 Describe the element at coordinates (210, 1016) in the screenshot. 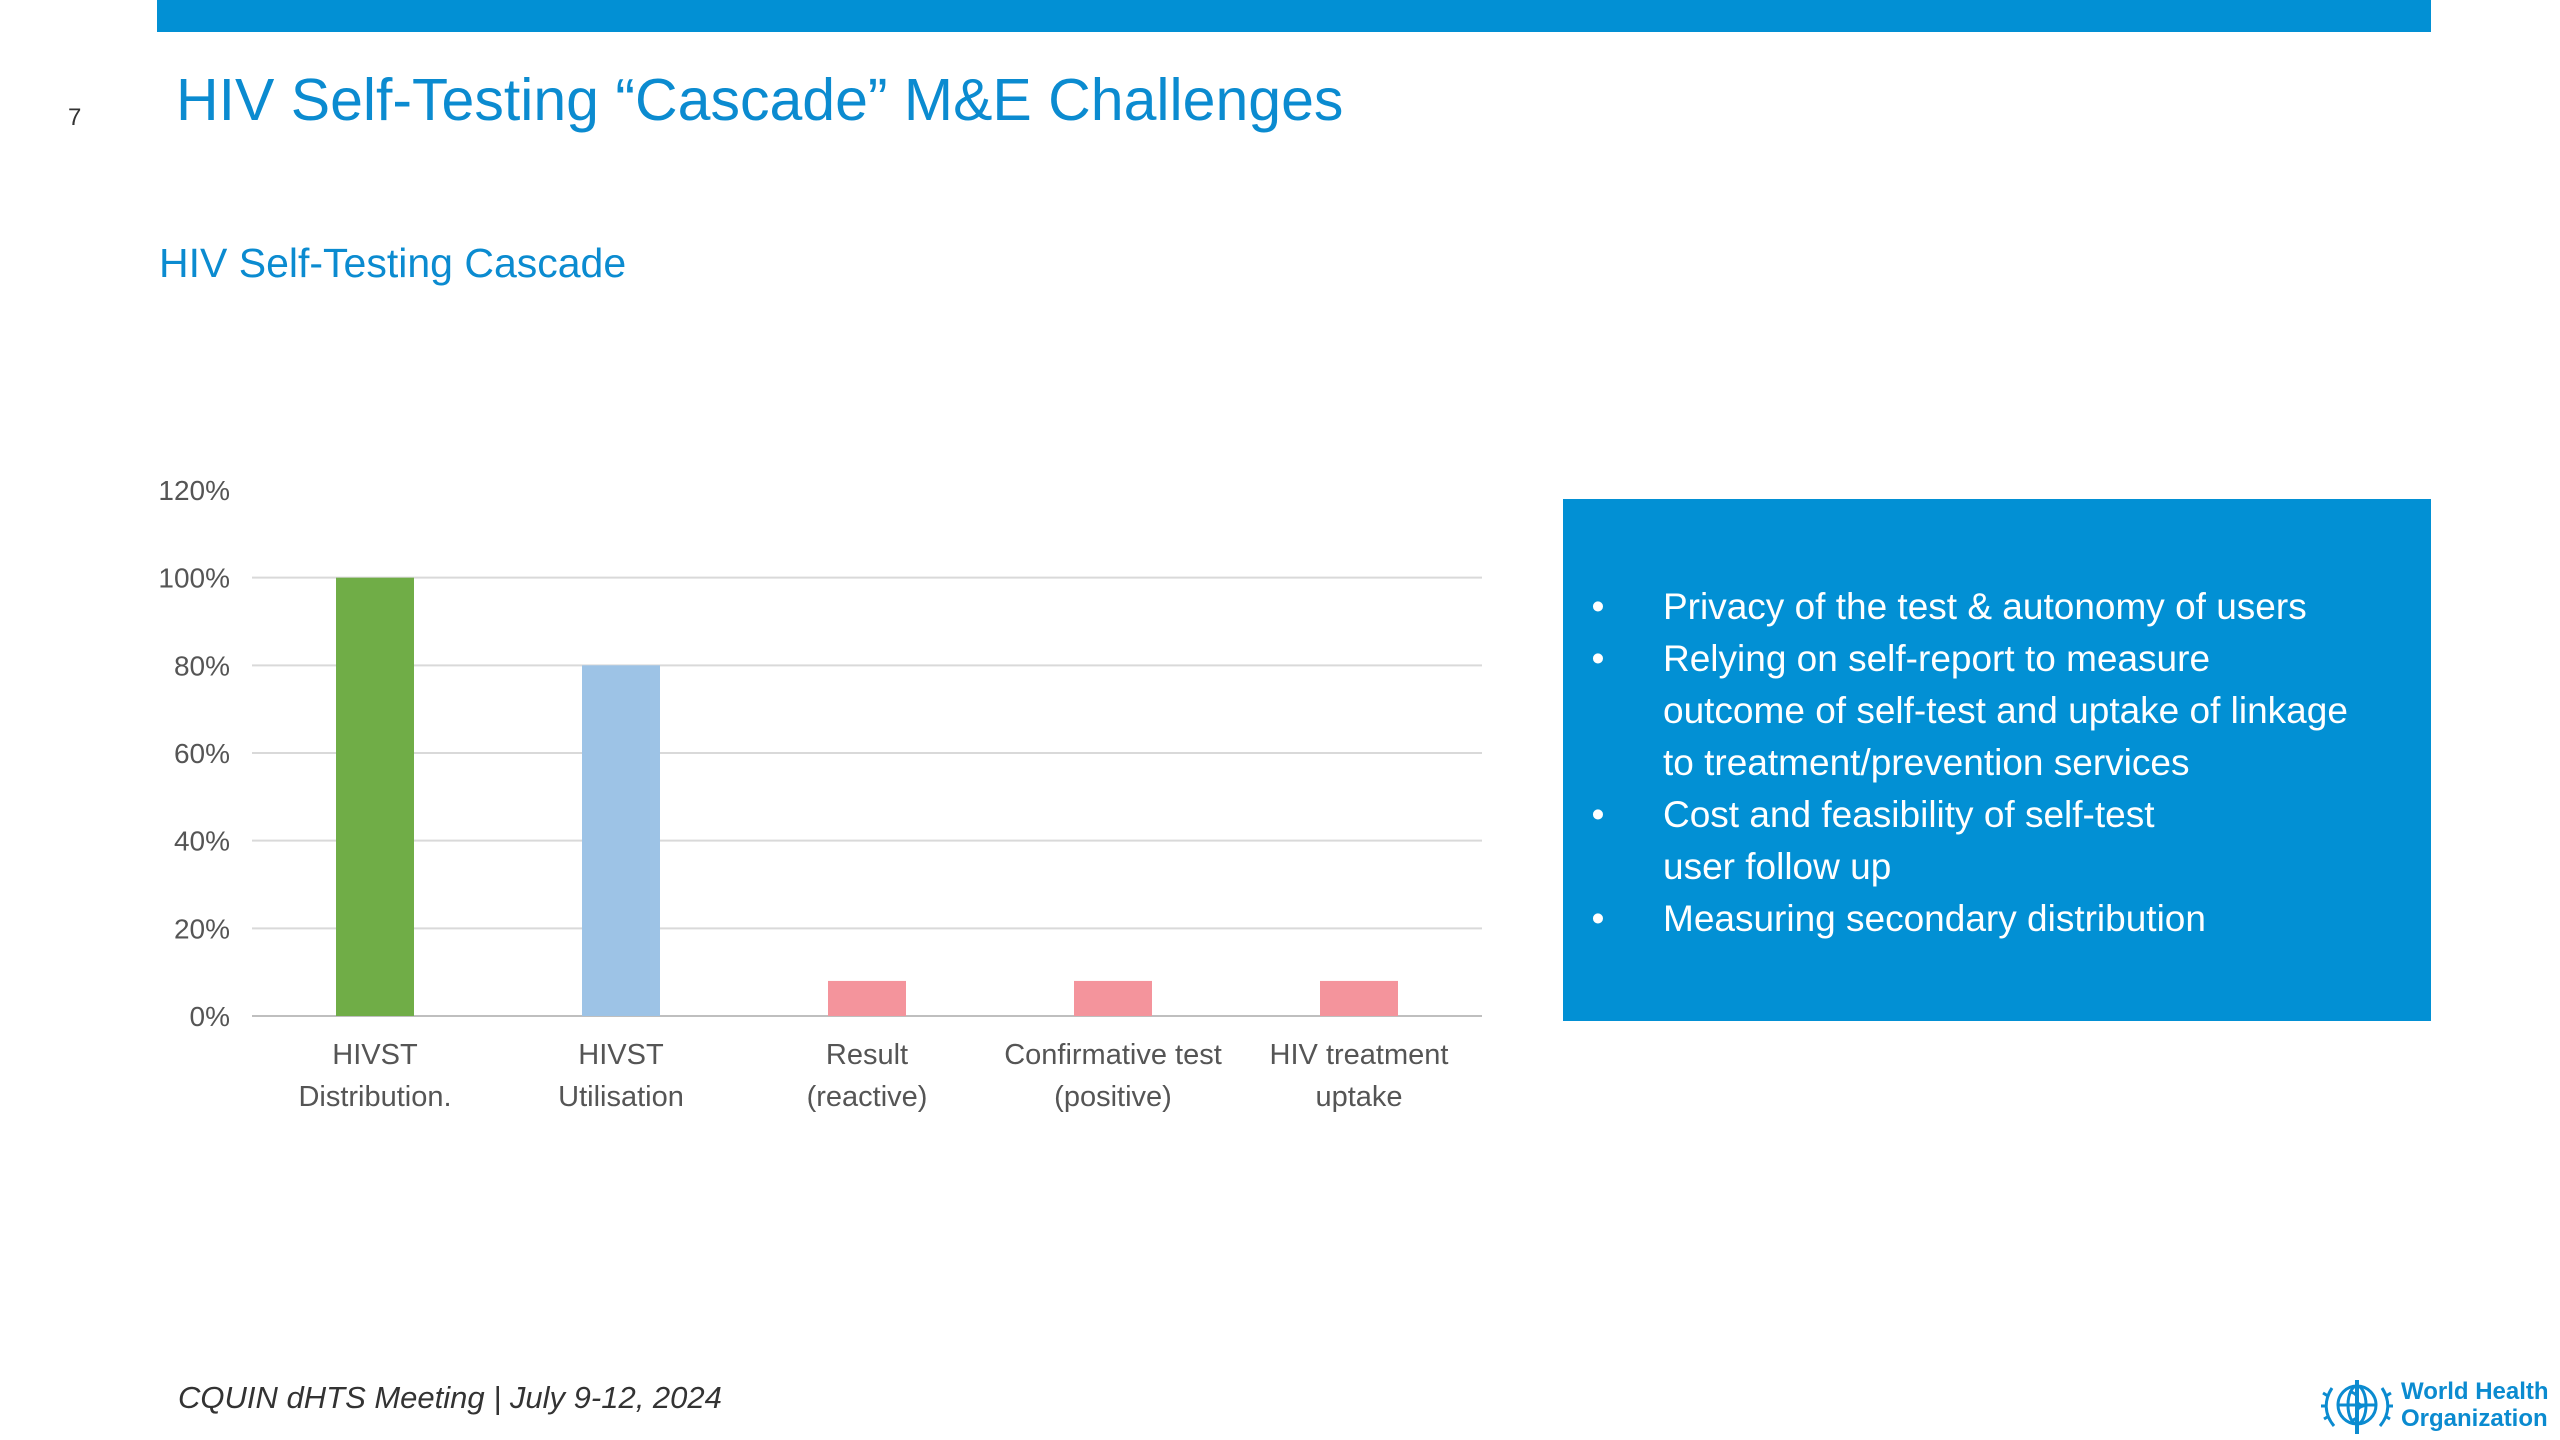

I see `y-tick-label: 0%` at that location.